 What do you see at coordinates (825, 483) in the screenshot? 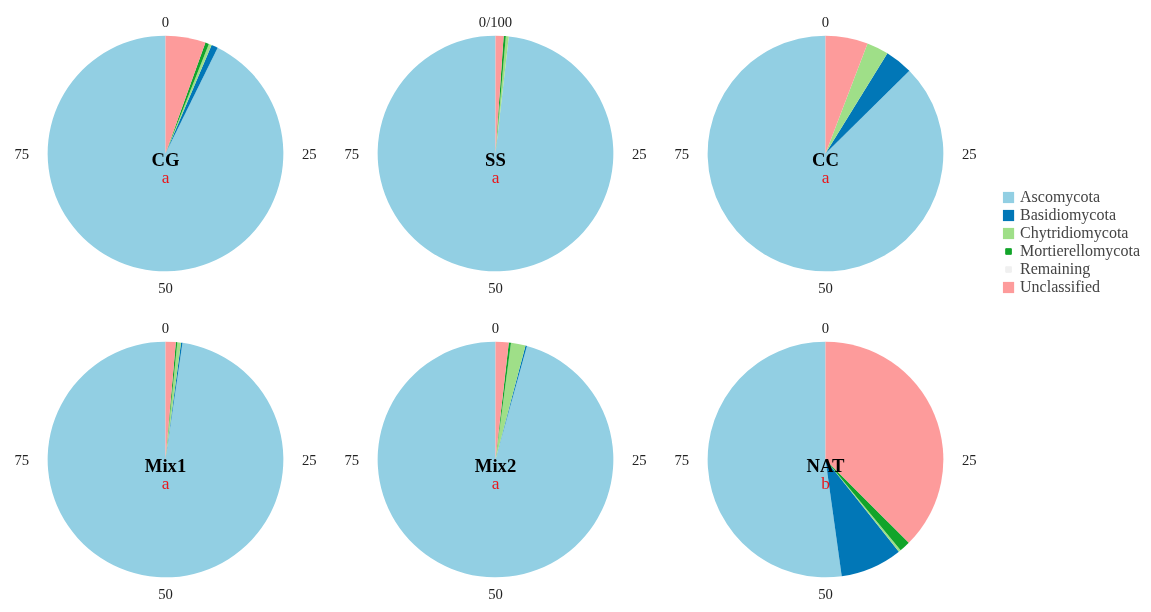
I see `text: b` at bounding box center [825, 483].